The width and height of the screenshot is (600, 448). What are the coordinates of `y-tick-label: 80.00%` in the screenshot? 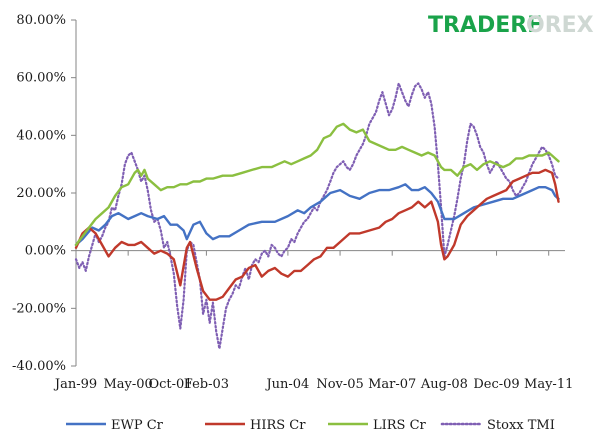 It's located at (41, 20).